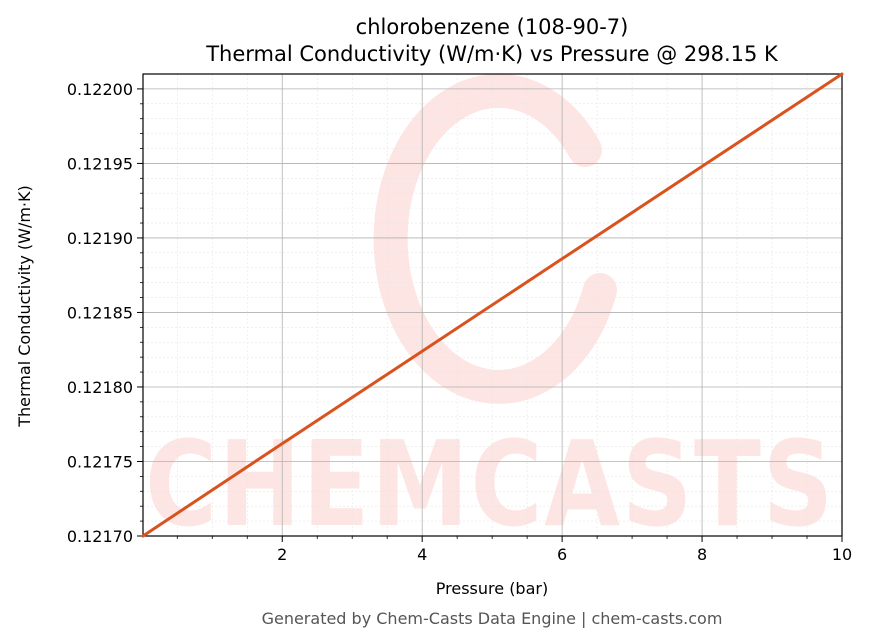 This screenshot has width=869, height=644. What do you see at coordinates (514, 550) in the screenshot?
I see `x-axis: 2 4 6 8 10` at bounding box center [514, 550].